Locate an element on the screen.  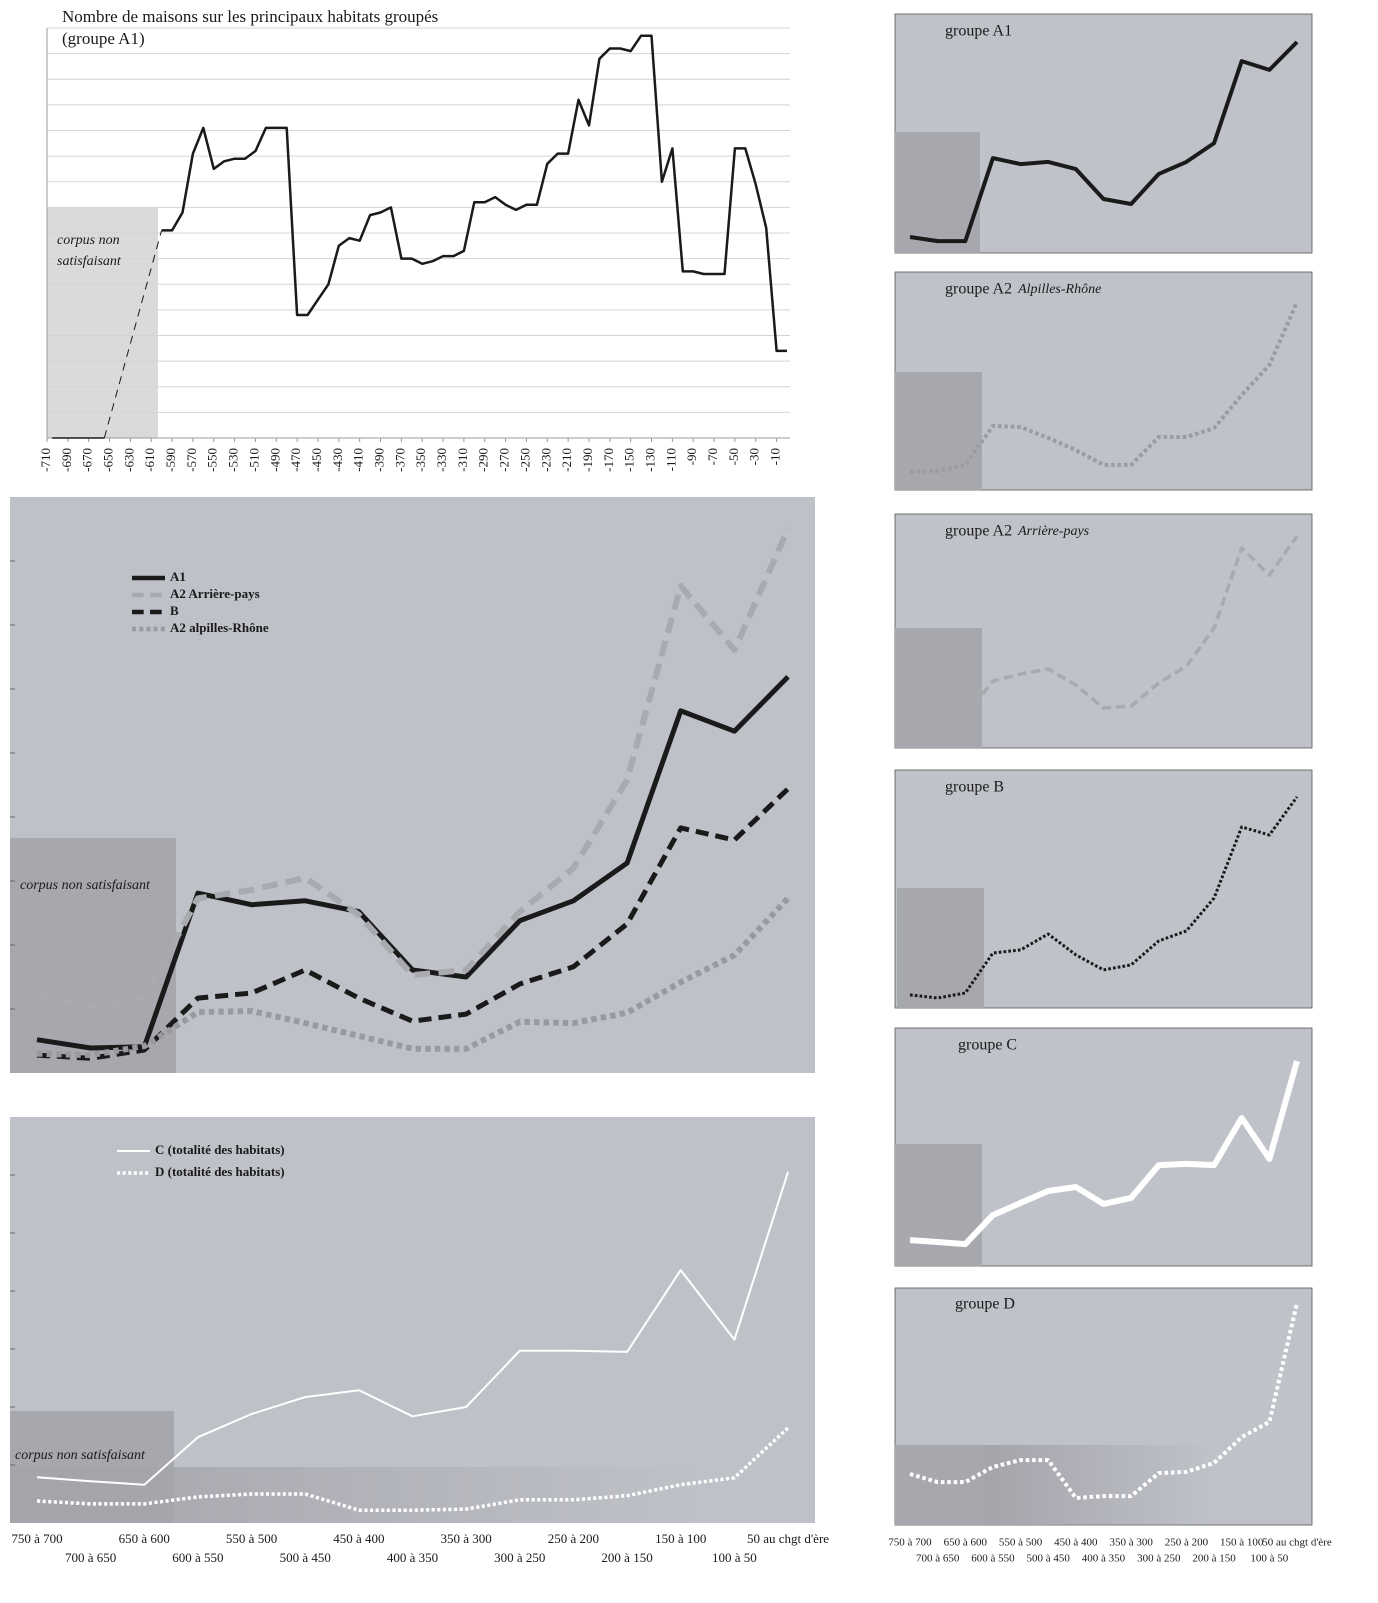
x-tick-label: -270 is located at coordinates (504, 460).